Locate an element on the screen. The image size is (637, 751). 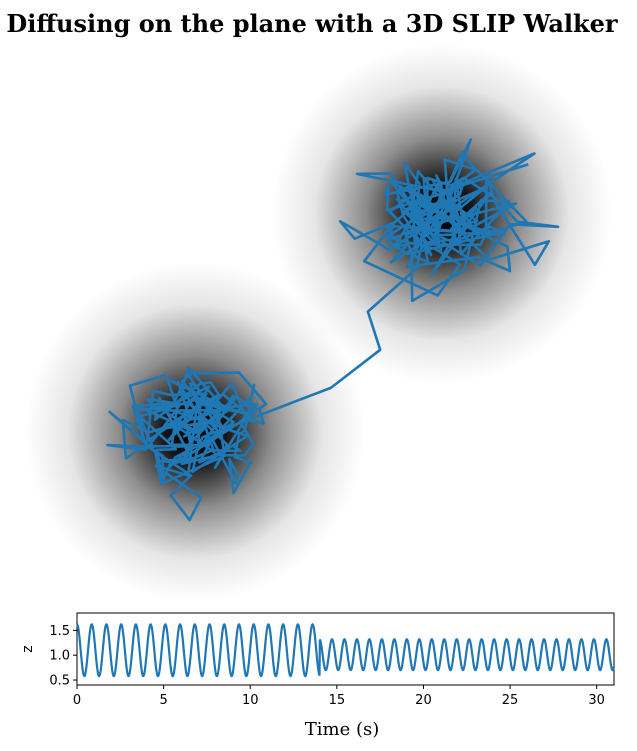
x-tick-label: 15 is located at coordinates (337, 700).